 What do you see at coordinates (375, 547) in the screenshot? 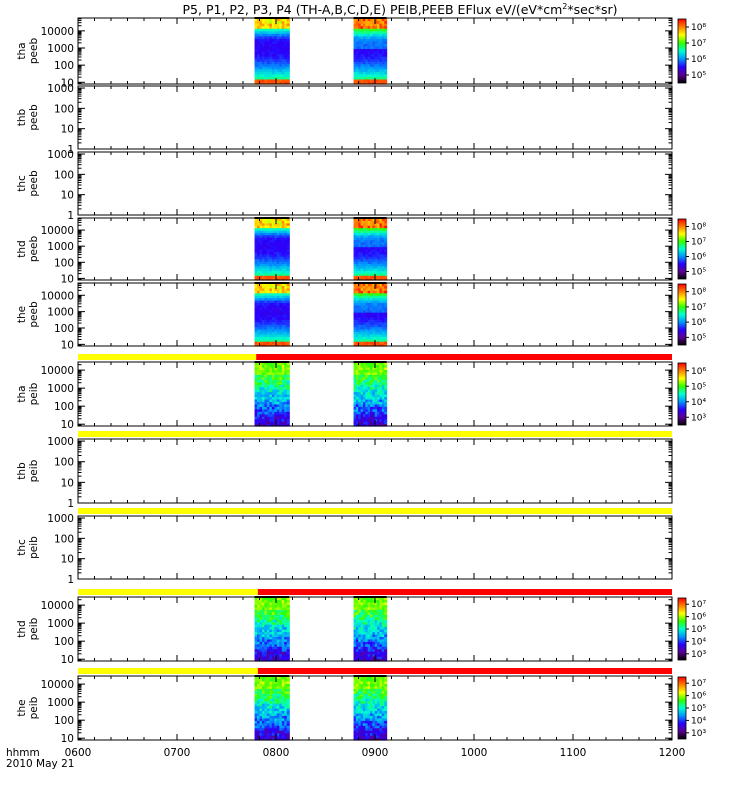
I see `panel-frame` at bounding box center [375, 547].